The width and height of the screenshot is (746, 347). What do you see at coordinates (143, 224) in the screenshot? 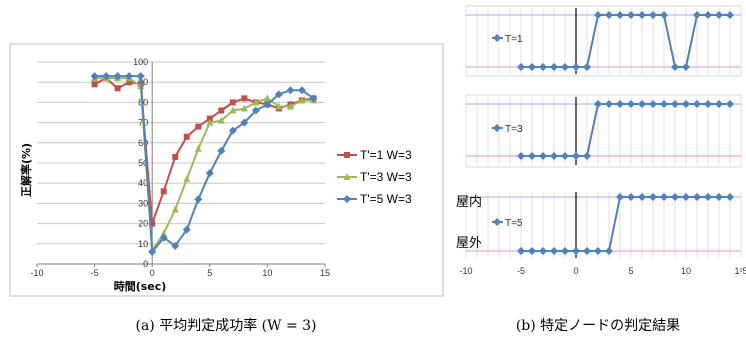
I see `y-tick-label: 20` at bounding box center [143, 224].